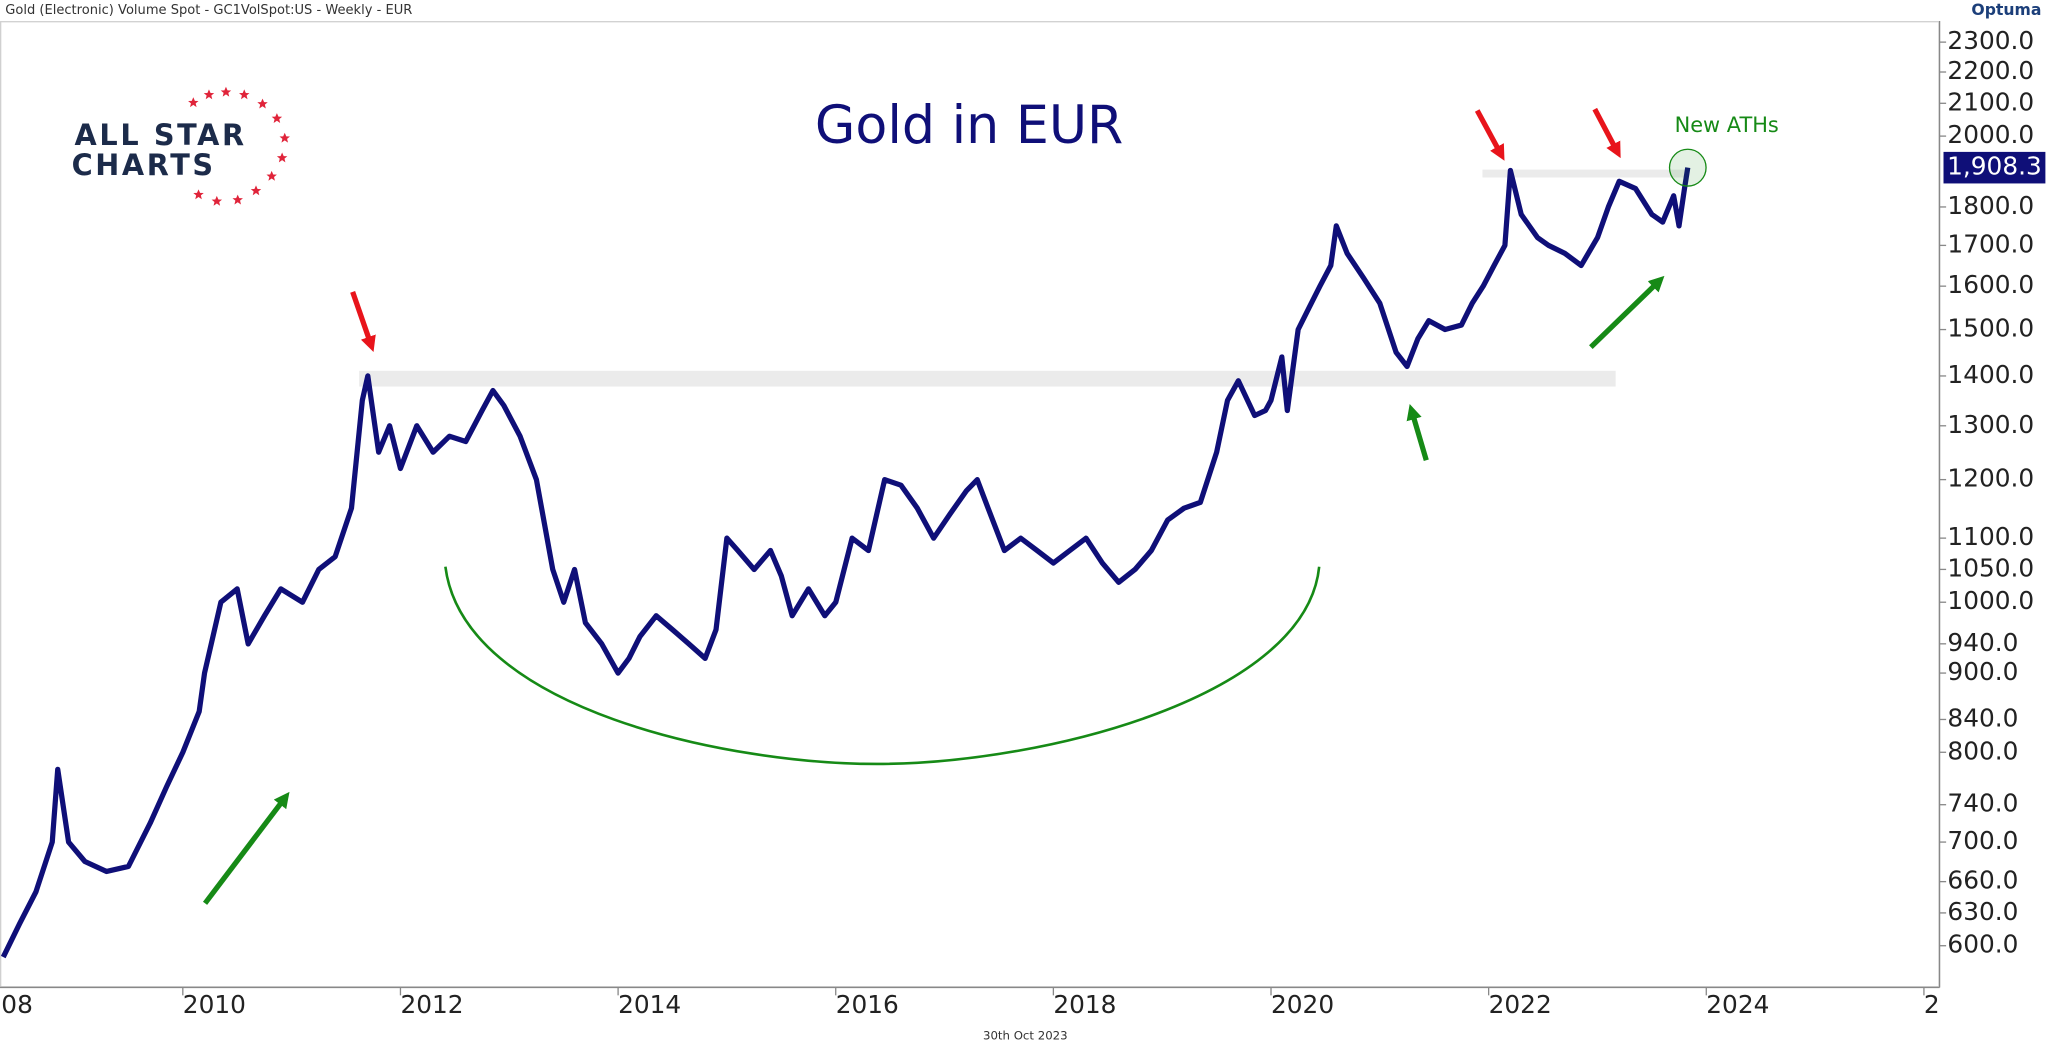 This screenshot has width=2048, height=1044. What do you see at coordinates (1990, 40) in the screenshot?
I see `y-tick-label: 2300.0` at bounding box center [1990, 40].